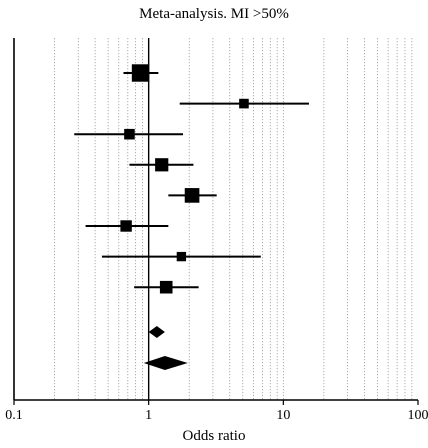 The height and width of the screenshot is (448, 428). I want to click on x-tick-label: 1, so click(148, 415).